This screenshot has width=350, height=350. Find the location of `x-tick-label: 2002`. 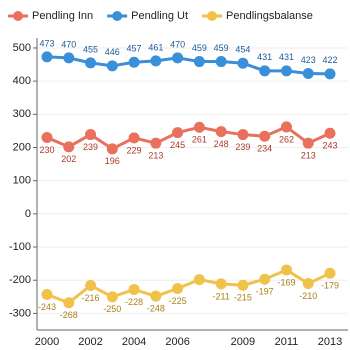

x-tick-label: 2002 is located at coordinates (90, 342).